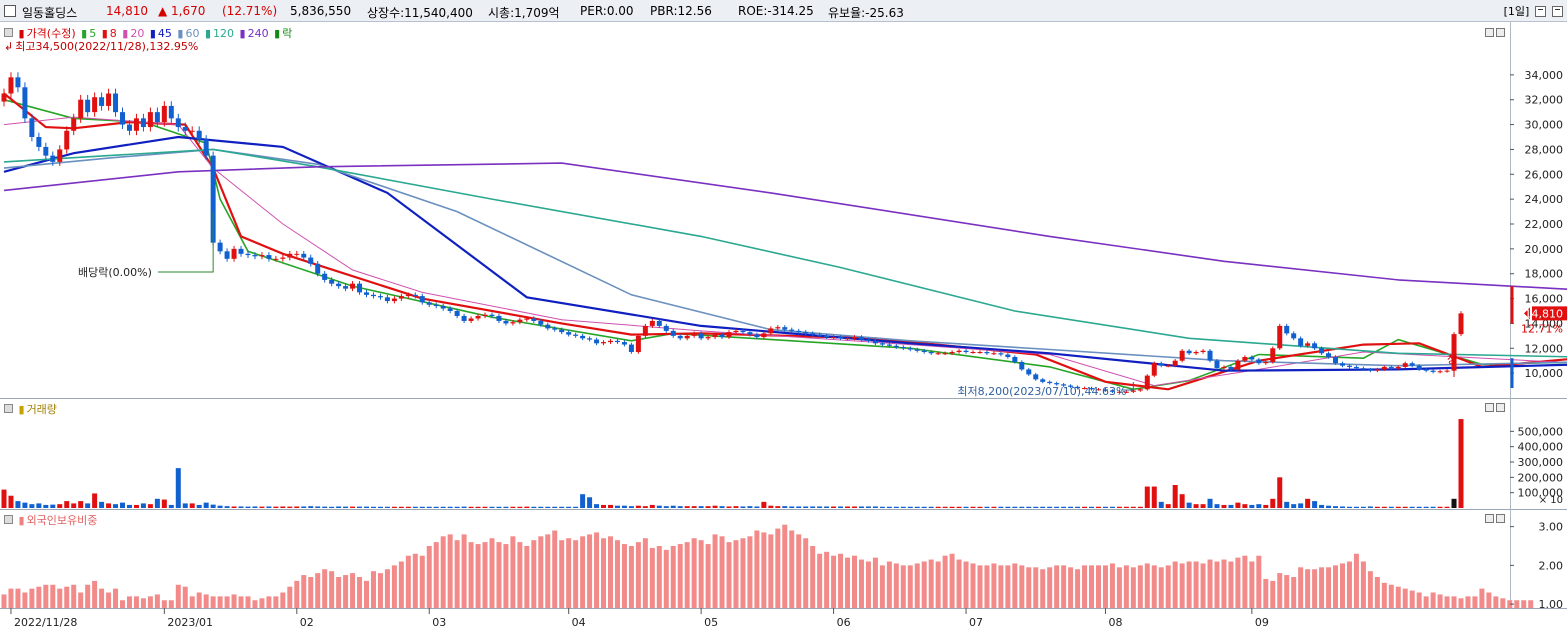 The width and height of the screenshot is (1567, 630). What do you see at coordinates (10, 11) in the screenshot?
I see `select-checkbox` at bounding box center [10, 11].